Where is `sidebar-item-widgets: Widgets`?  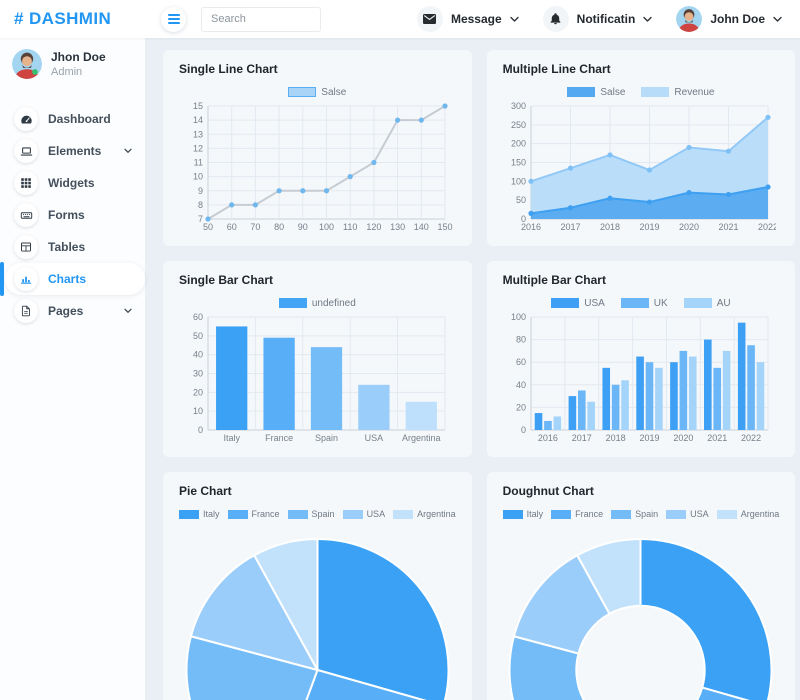 sidebar-item-widgets: Widgets is located at coordinates (72, 183).